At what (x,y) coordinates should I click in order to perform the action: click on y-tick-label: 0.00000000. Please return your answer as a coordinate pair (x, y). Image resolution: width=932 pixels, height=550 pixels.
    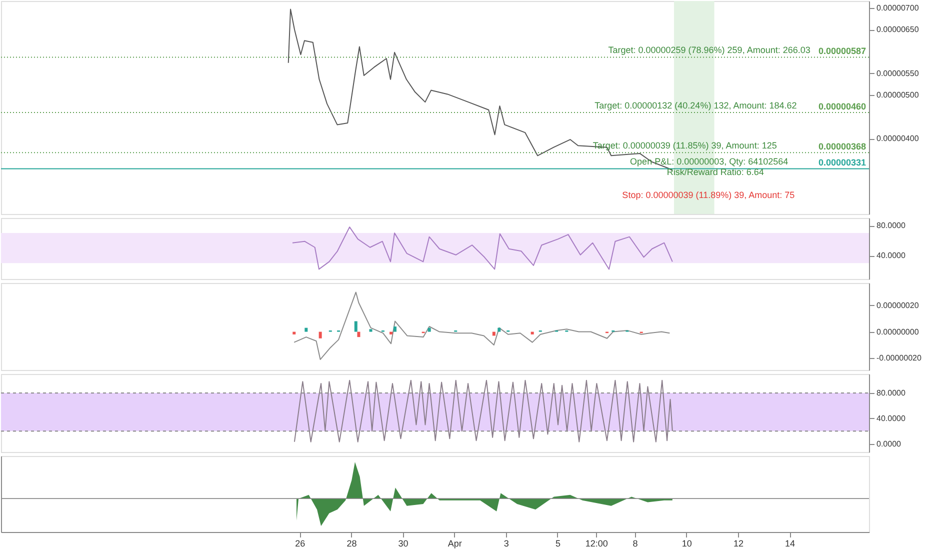
    Looking at the image, I should click on (898, 331).